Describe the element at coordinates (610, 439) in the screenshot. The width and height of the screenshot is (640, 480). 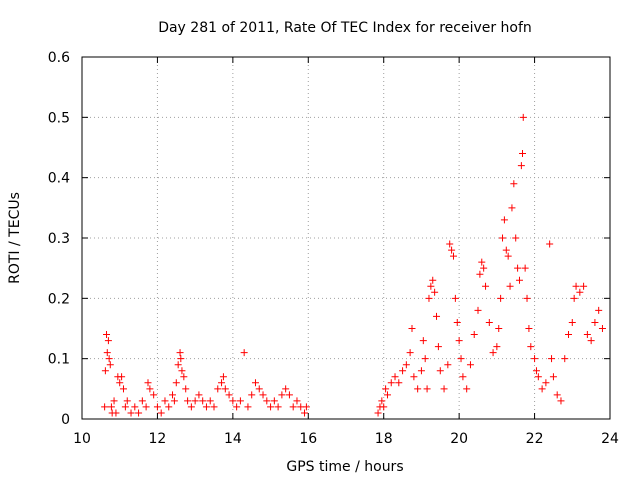
I see `x-tick-label: 24` at that location.